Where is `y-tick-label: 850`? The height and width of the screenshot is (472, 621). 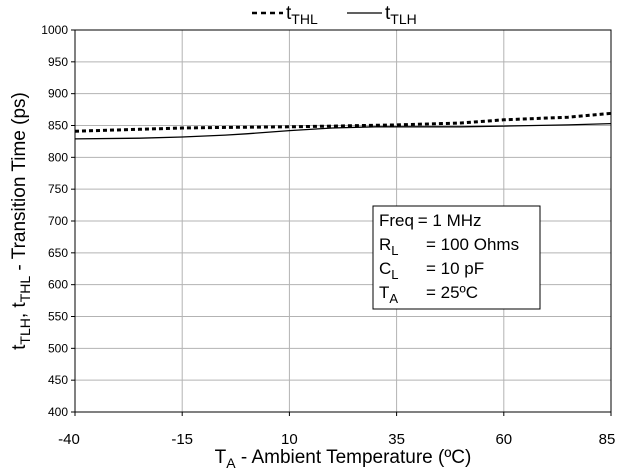 y-tick-label: 850 is located at coordinates (58, 126).